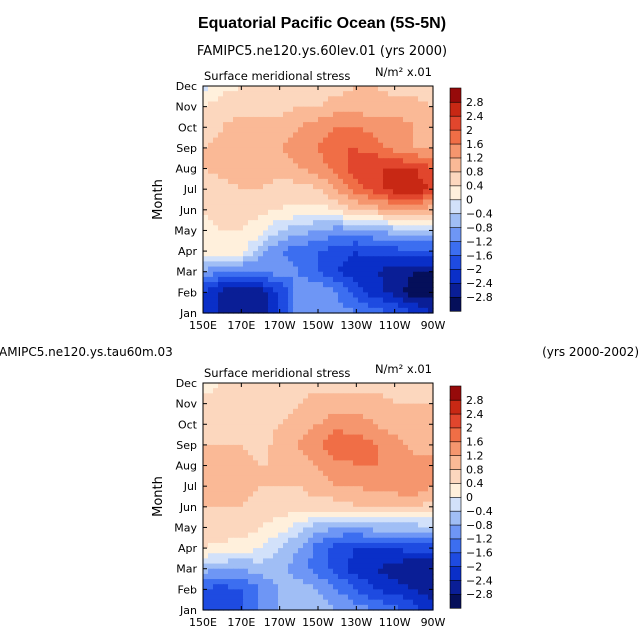 The image size is (644, 644). What do you see at coordinates (186, 466) in the screenshot?
I see `y-tick-label: Aug` at bounding box center [186, 466].